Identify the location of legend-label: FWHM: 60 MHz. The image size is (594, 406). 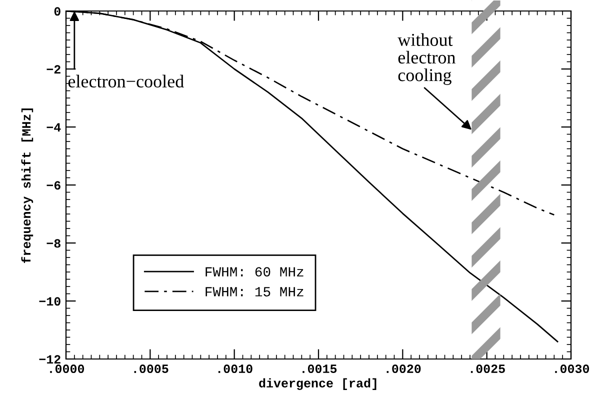
(255, 272).